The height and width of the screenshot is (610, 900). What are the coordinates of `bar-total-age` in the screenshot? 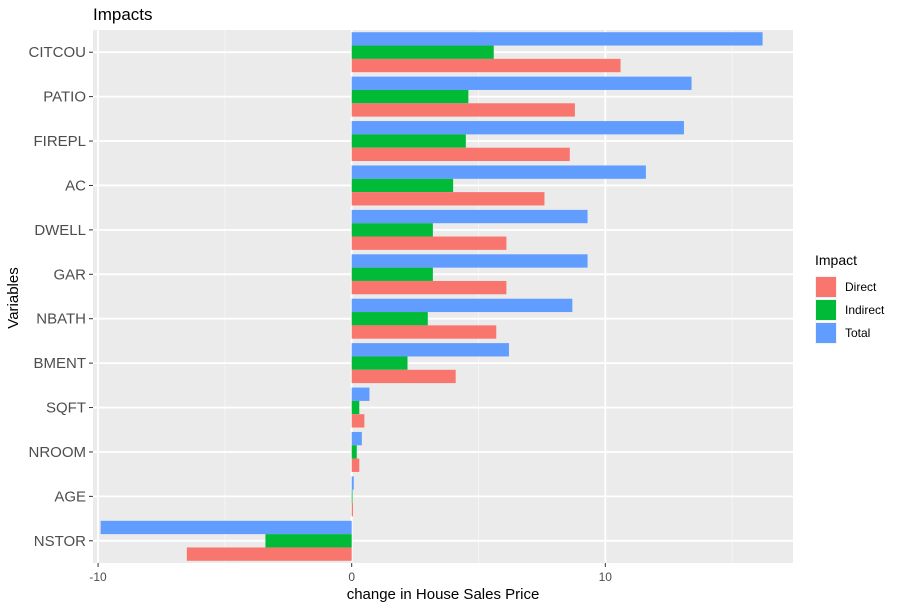 It's located at (352, 483).